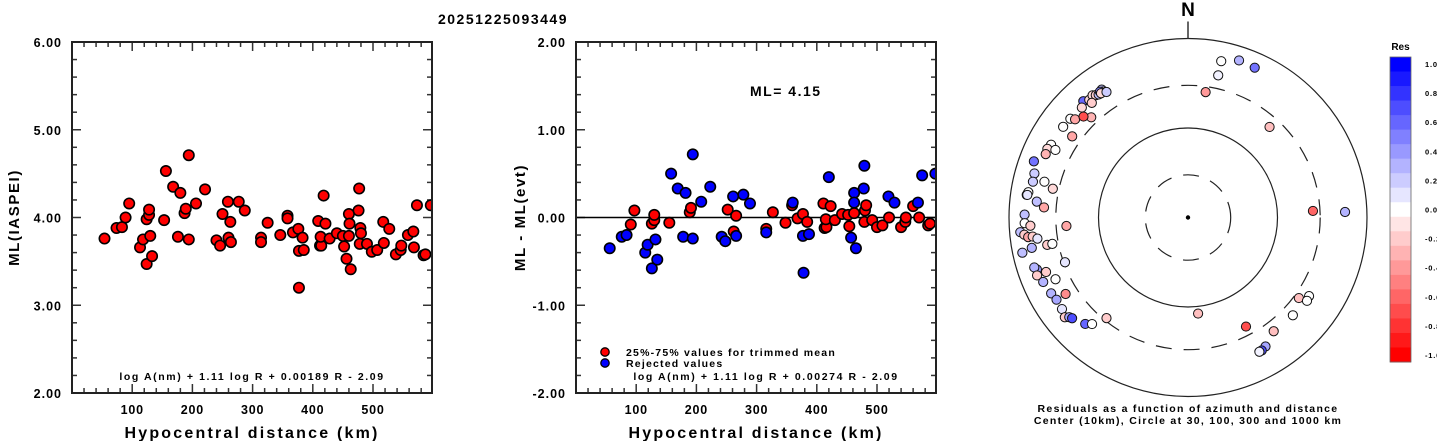  What do you see at coordinates (876, 410) in the screenshot?
I see `x-tick-label: 500` at bounding box center [876, 410].